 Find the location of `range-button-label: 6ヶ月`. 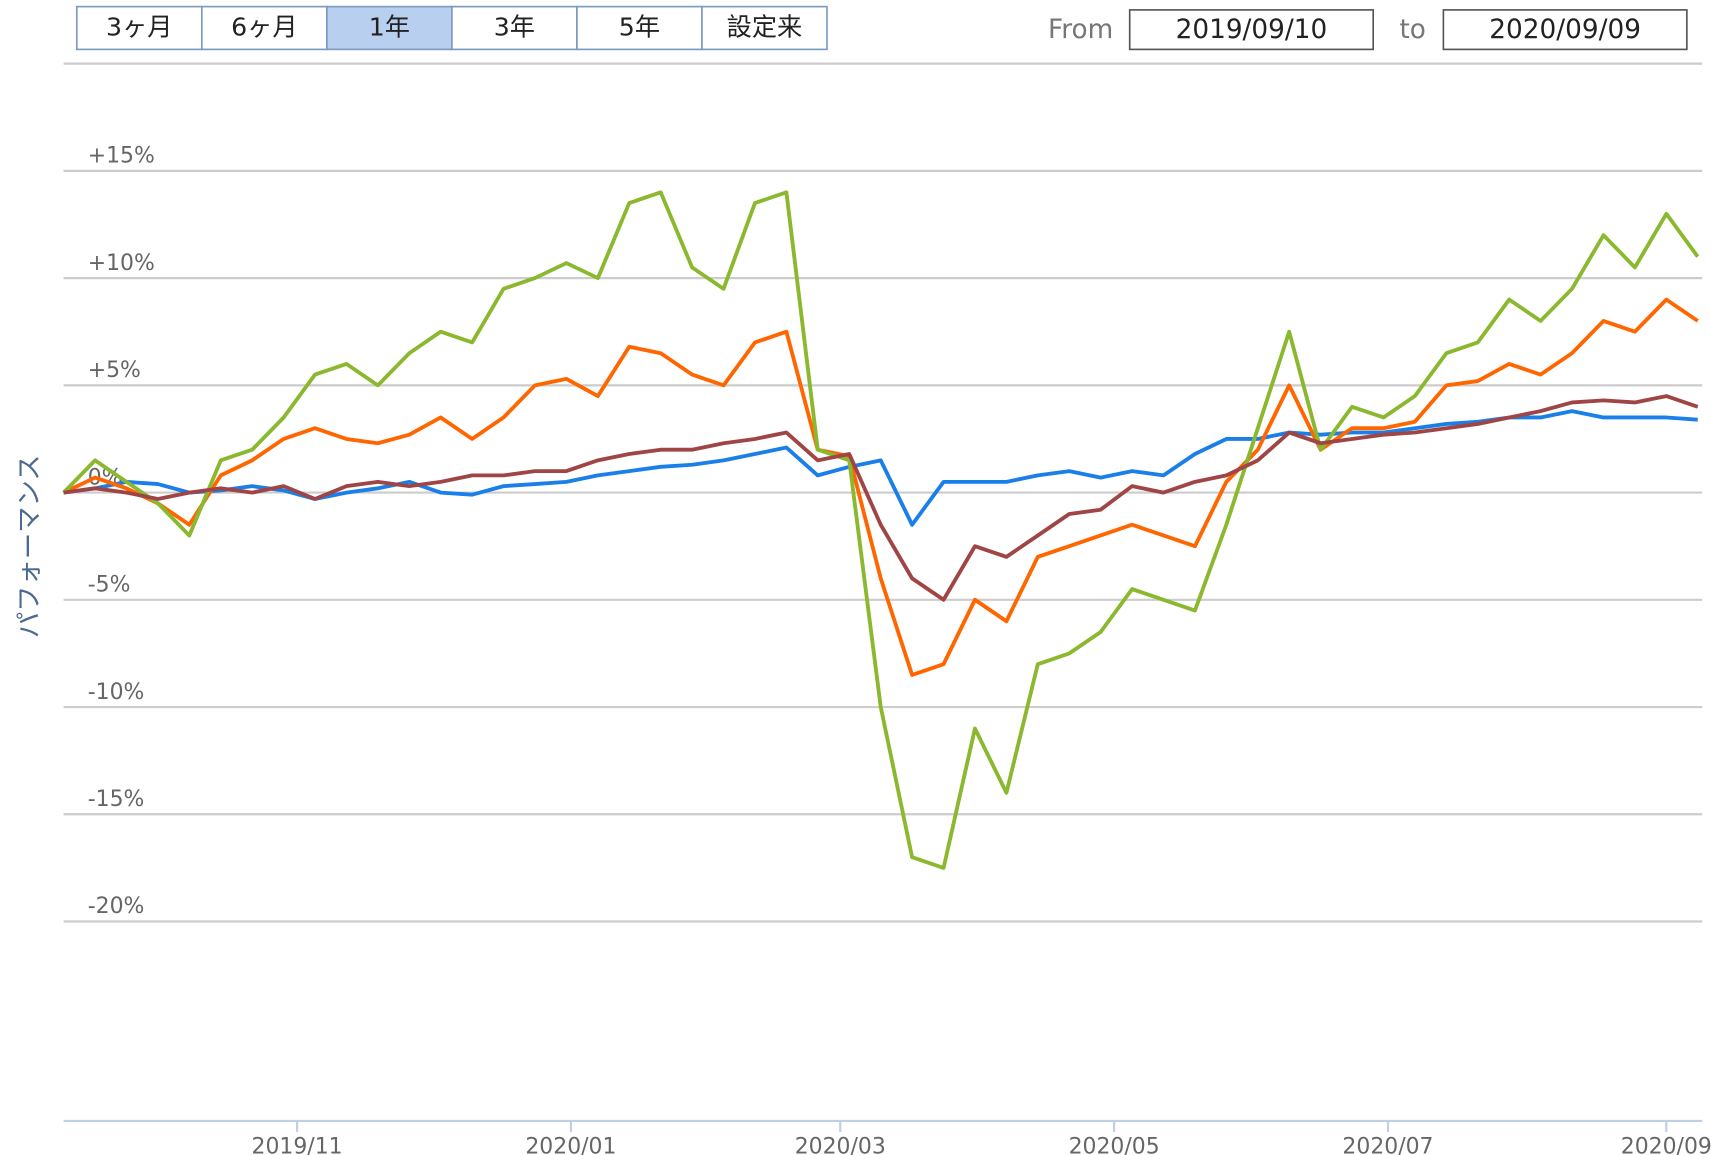

range-button-label: 6ヶ月 is located at coordinates (264, 27).